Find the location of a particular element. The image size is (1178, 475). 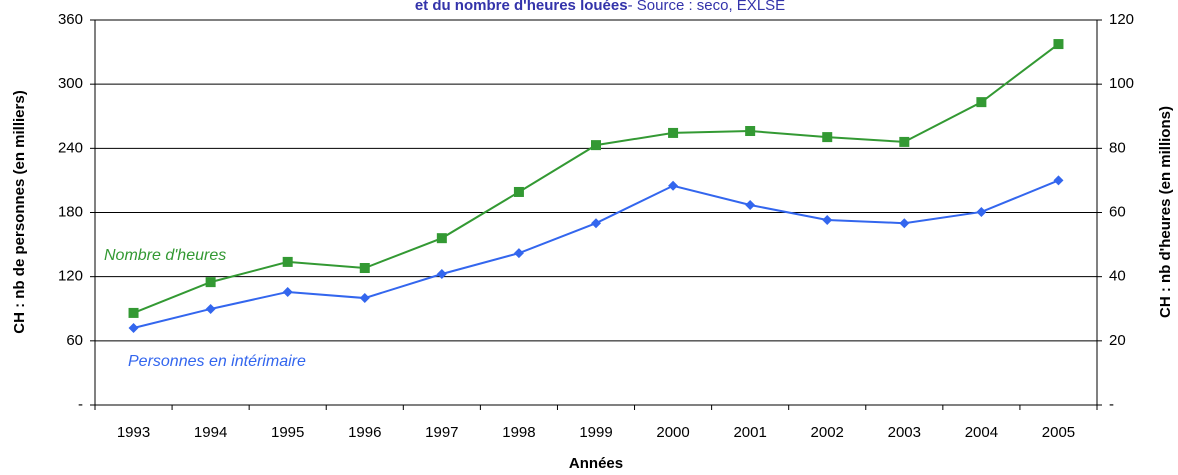

y2-axis-label: CH : nb d'heures (en millions) is located at coordinates (1165, 212).